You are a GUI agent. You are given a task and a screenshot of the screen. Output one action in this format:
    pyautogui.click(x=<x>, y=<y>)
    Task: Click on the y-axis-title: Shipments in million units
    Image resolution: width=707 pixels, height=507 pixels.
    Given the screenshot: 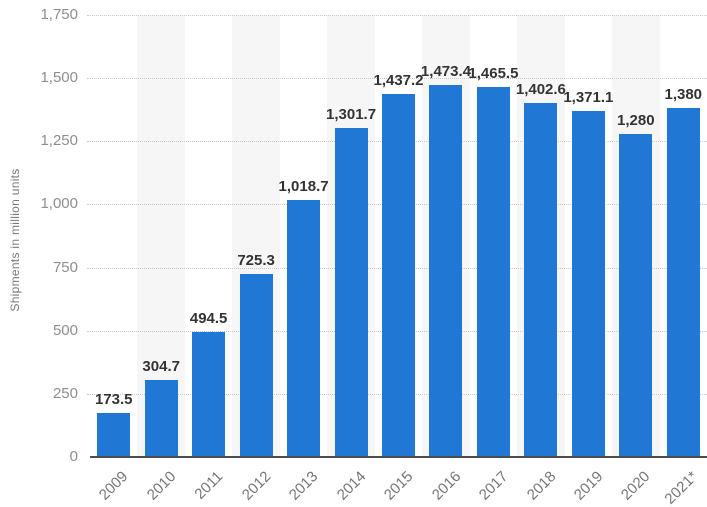 What is the action you would take?
    pyautogui.click(x=15, y=240)
    